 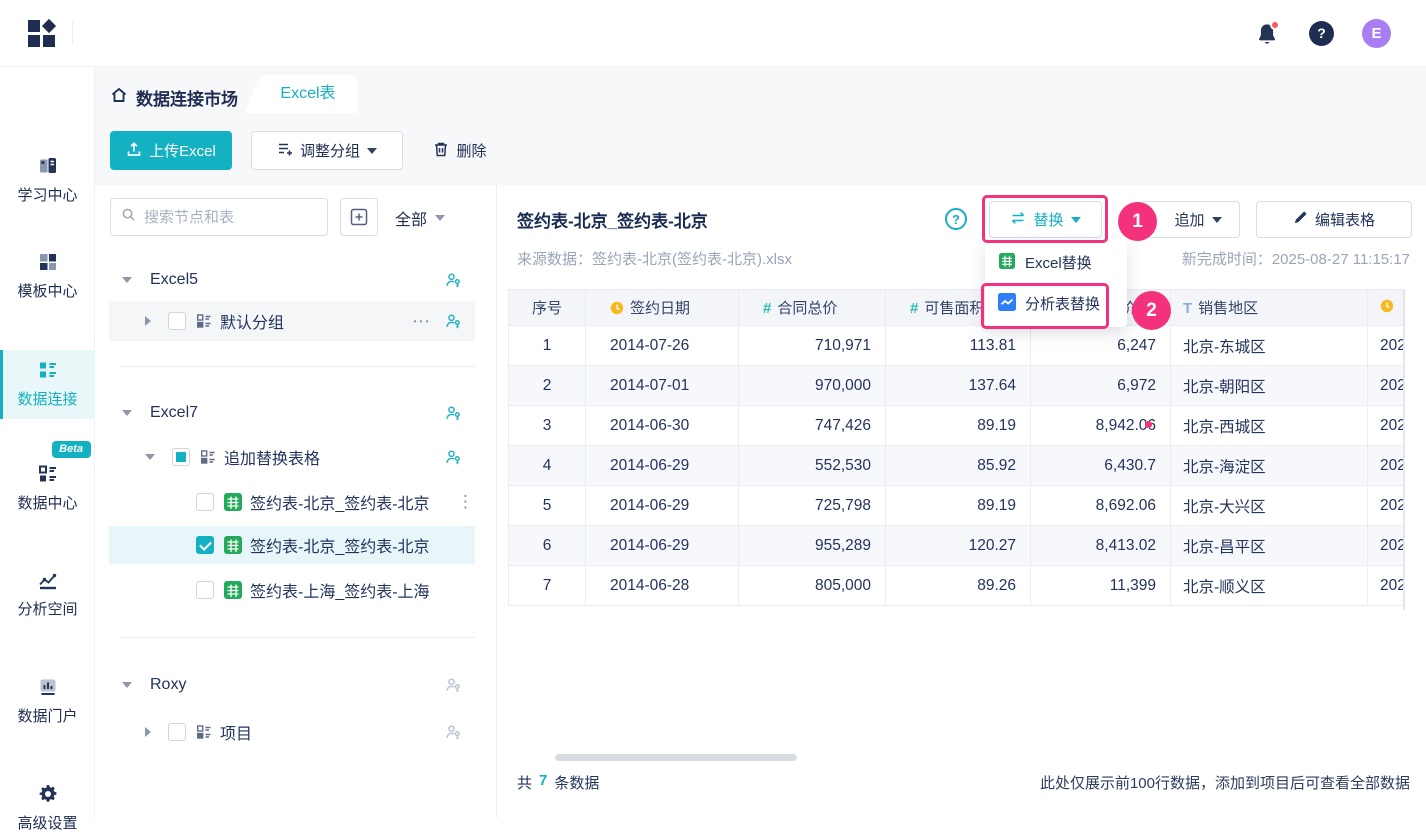 What do you see at coordinates (47, 609) in the screenshot?
I see `sidebar-item-label: 分析空间` at bounding box center [47, 609].